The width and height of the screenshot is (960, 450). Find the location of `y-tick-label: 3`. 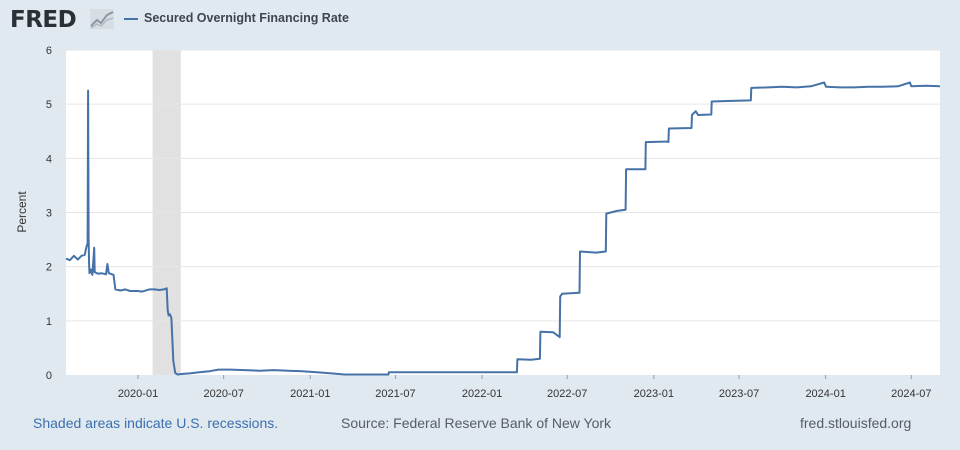

y-tick-label: 3 is located at coordinates (49, 214).